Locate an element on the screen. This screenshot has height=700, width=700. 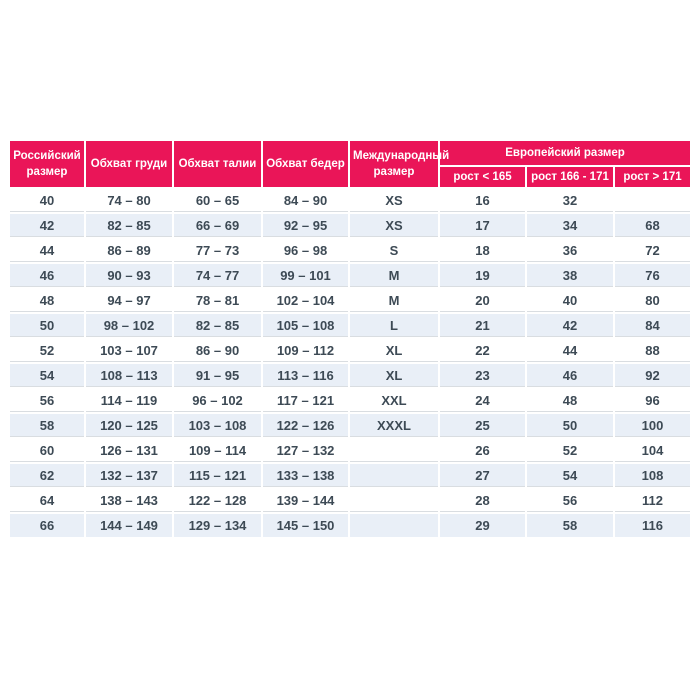
table-cell: 109 – 114 is located at coordinates (217, 451).